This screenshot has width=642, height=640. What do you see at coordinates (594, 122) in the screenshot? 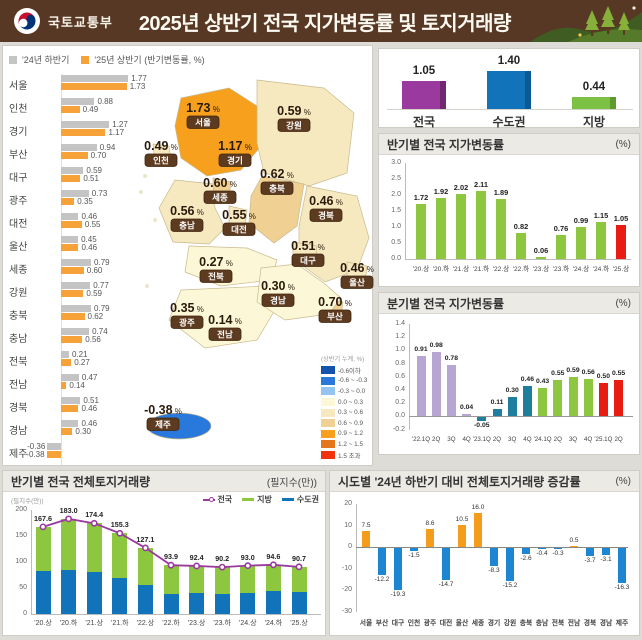
I see `summary-category: 지방` at bounding box center [594, 122].